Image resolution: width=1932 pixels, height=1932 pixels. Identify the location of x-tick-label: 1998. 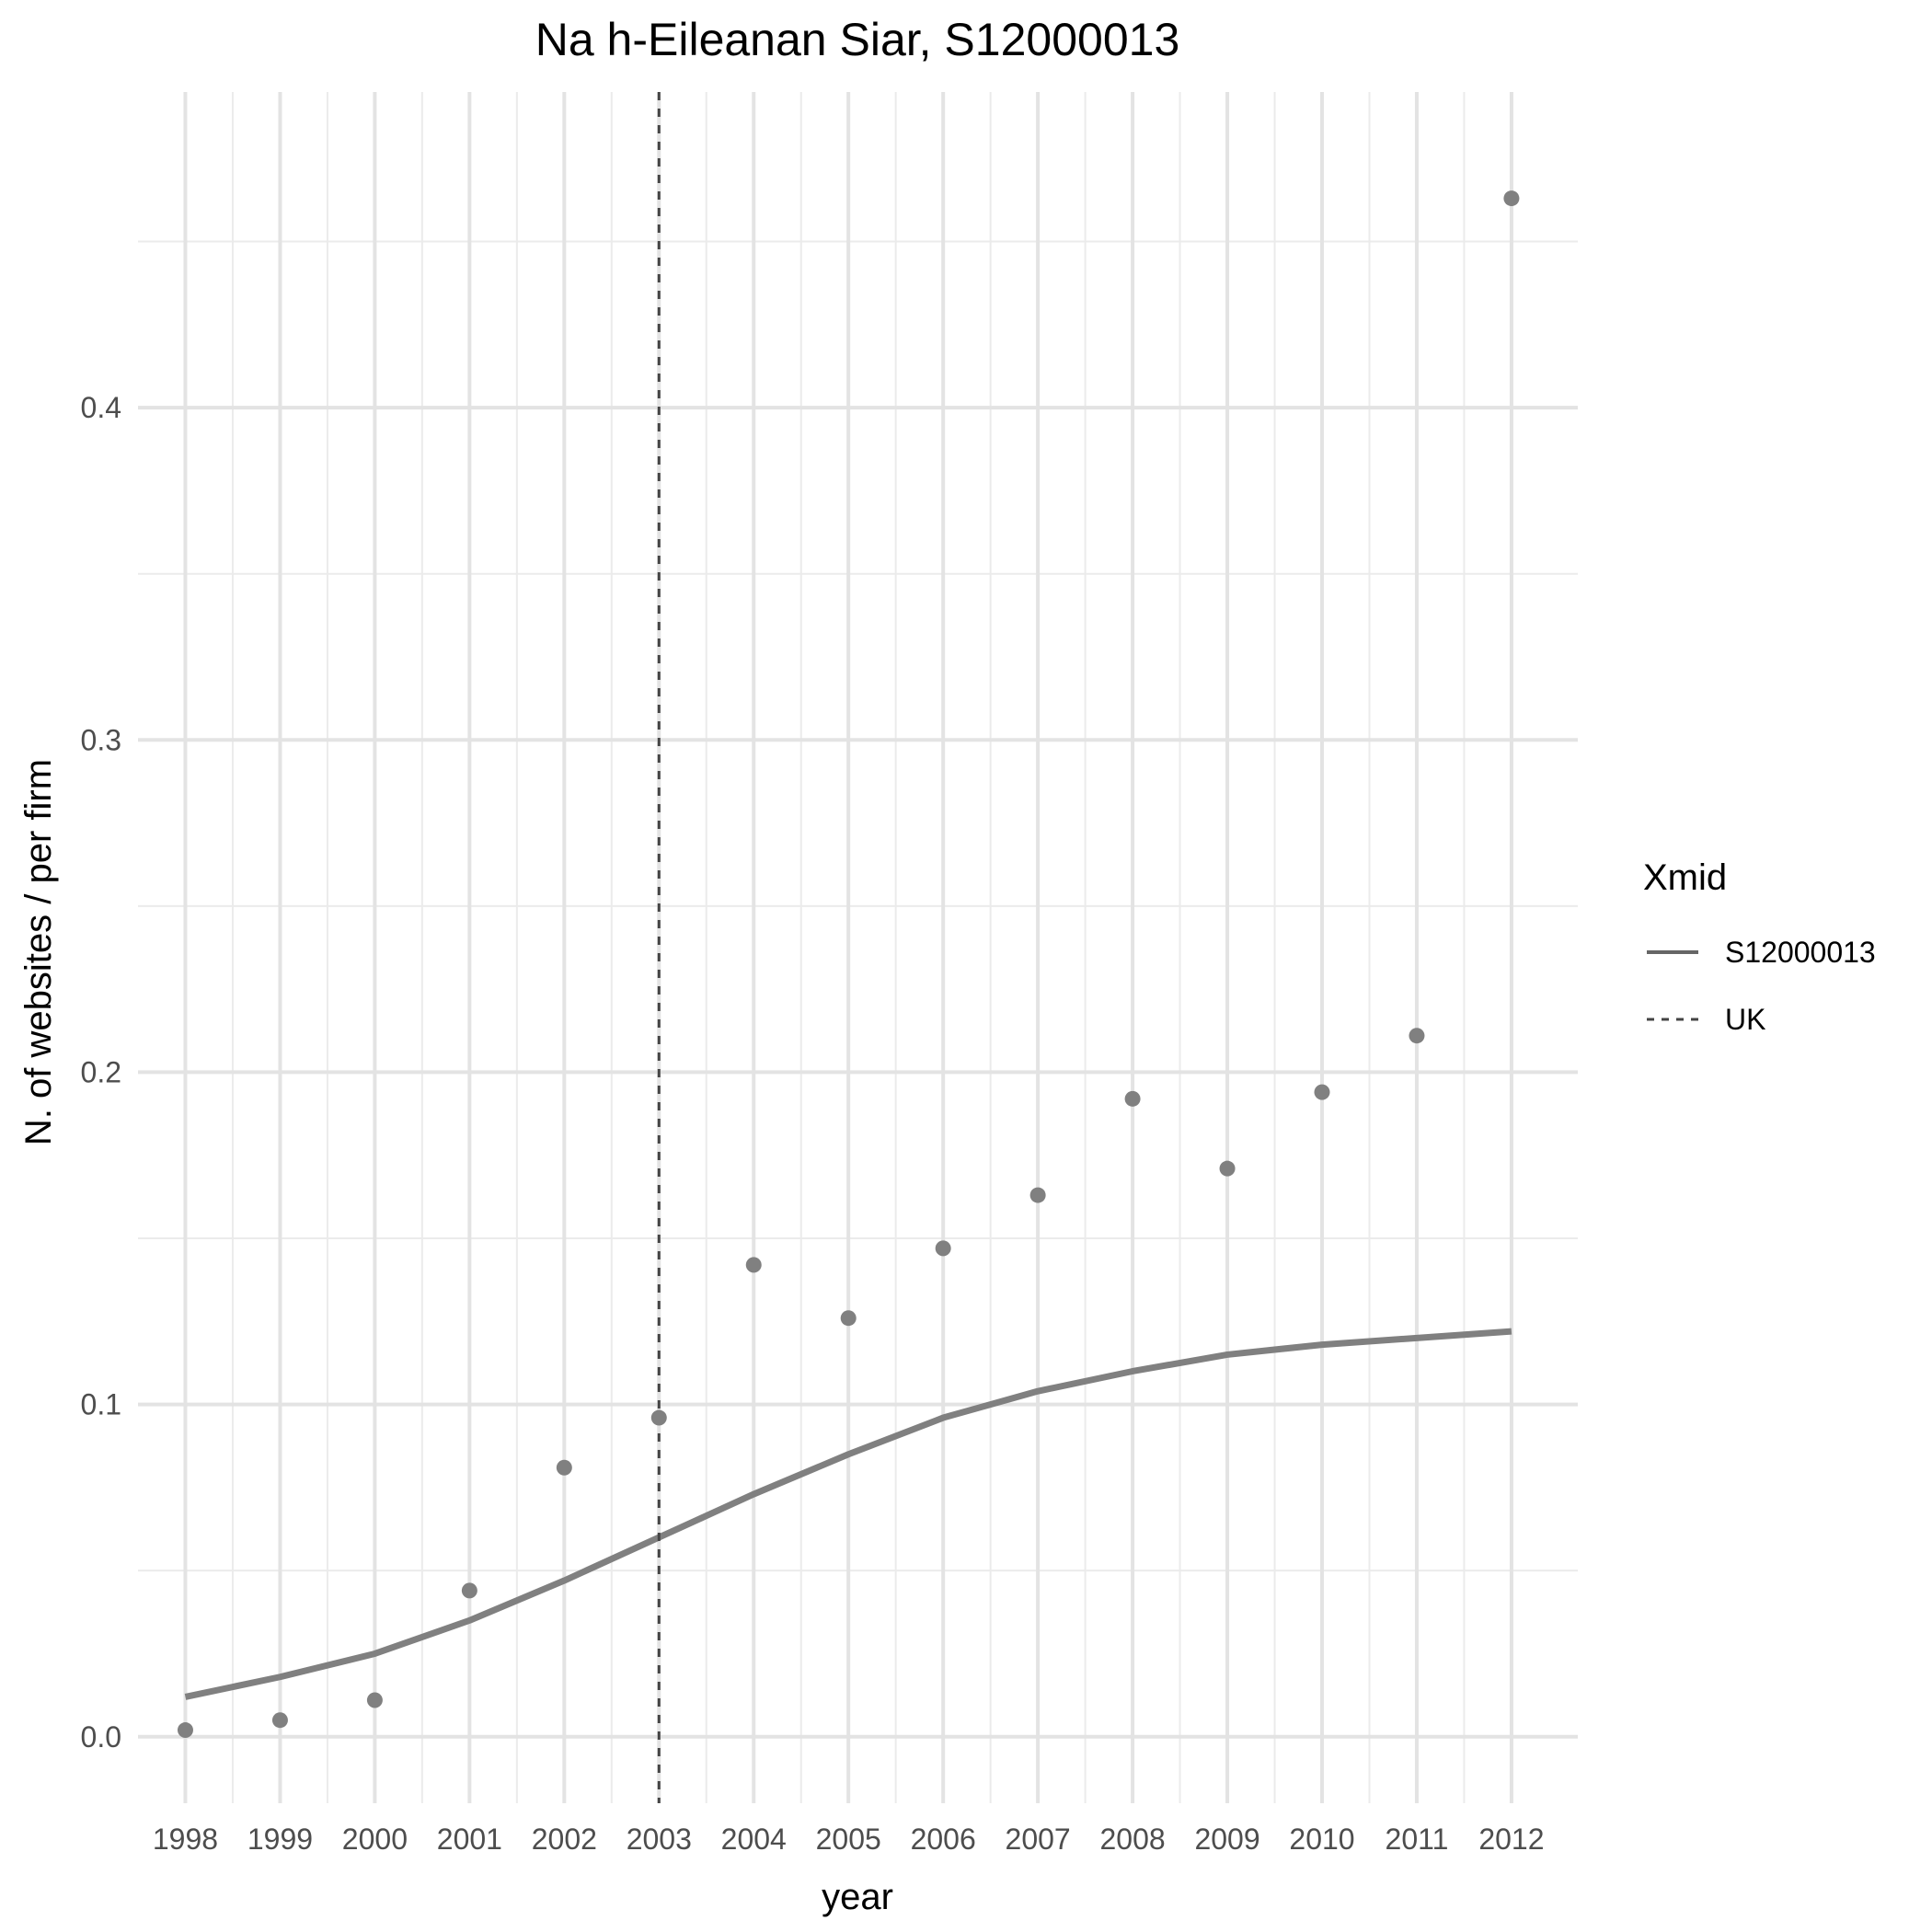
(185, 1839).